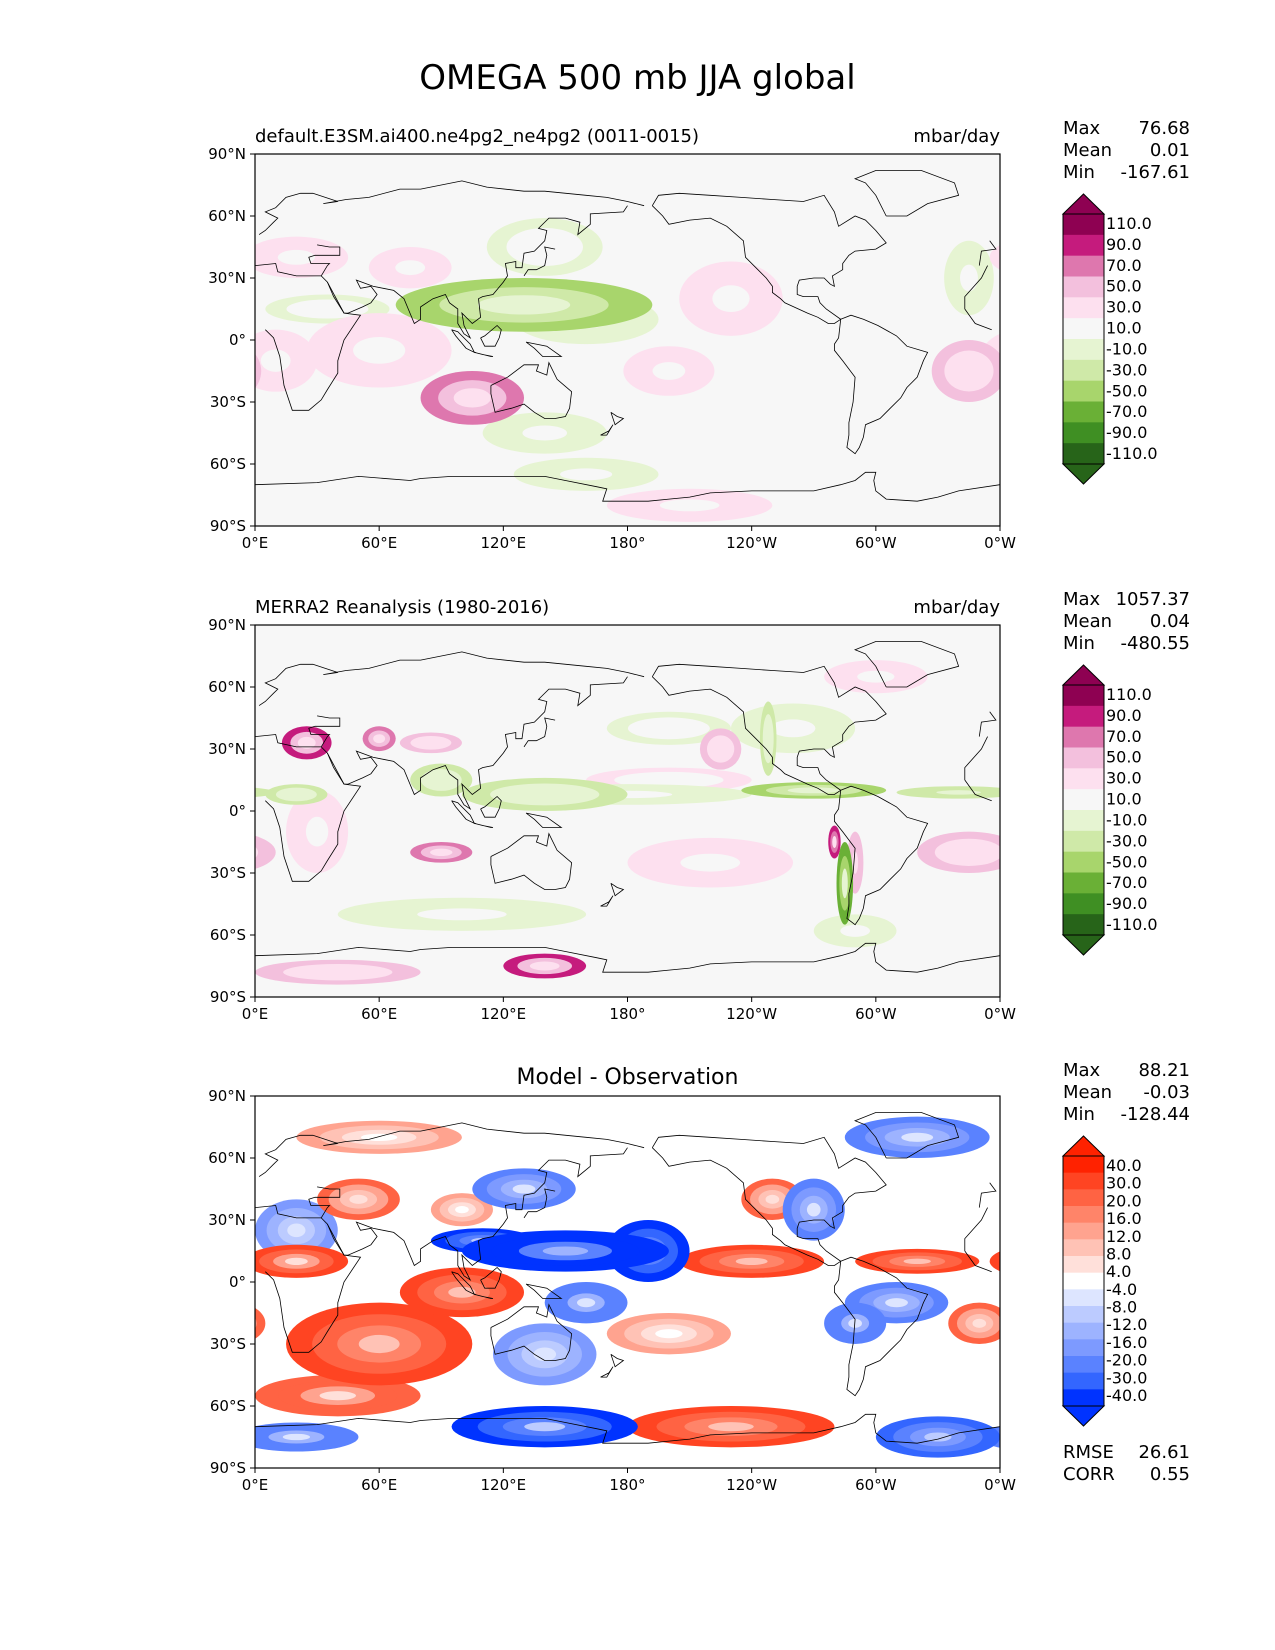 The width and height of the screenshot is (1275, 1650). I want to click on stat-value: 88.21, so click(1164, 1070).